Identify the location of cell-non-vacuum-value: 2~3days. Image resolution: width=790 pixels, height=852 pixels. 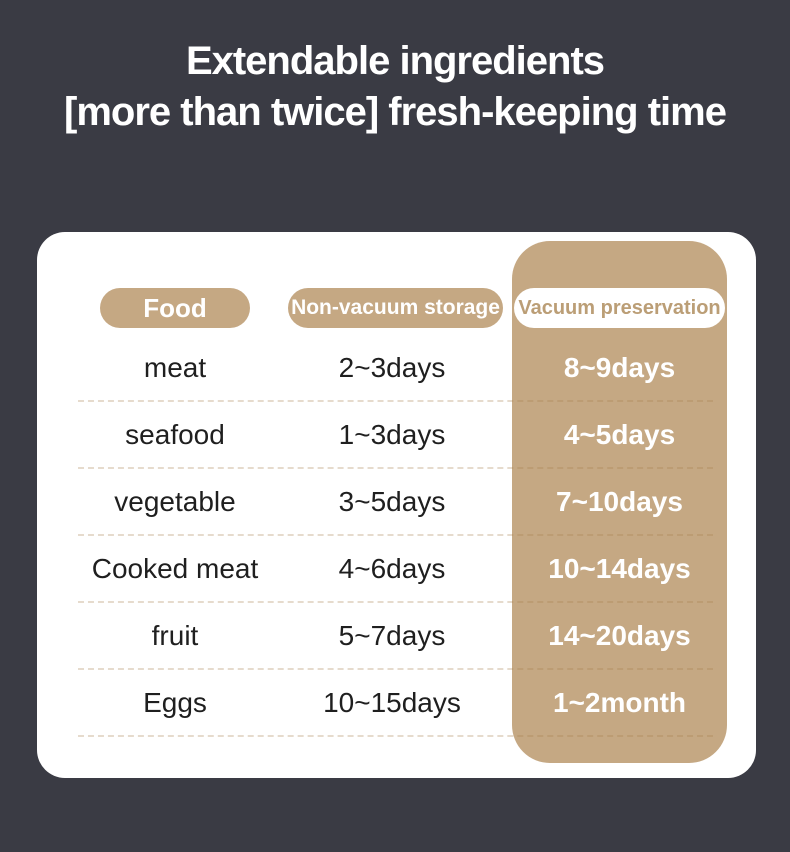
(392, 367).